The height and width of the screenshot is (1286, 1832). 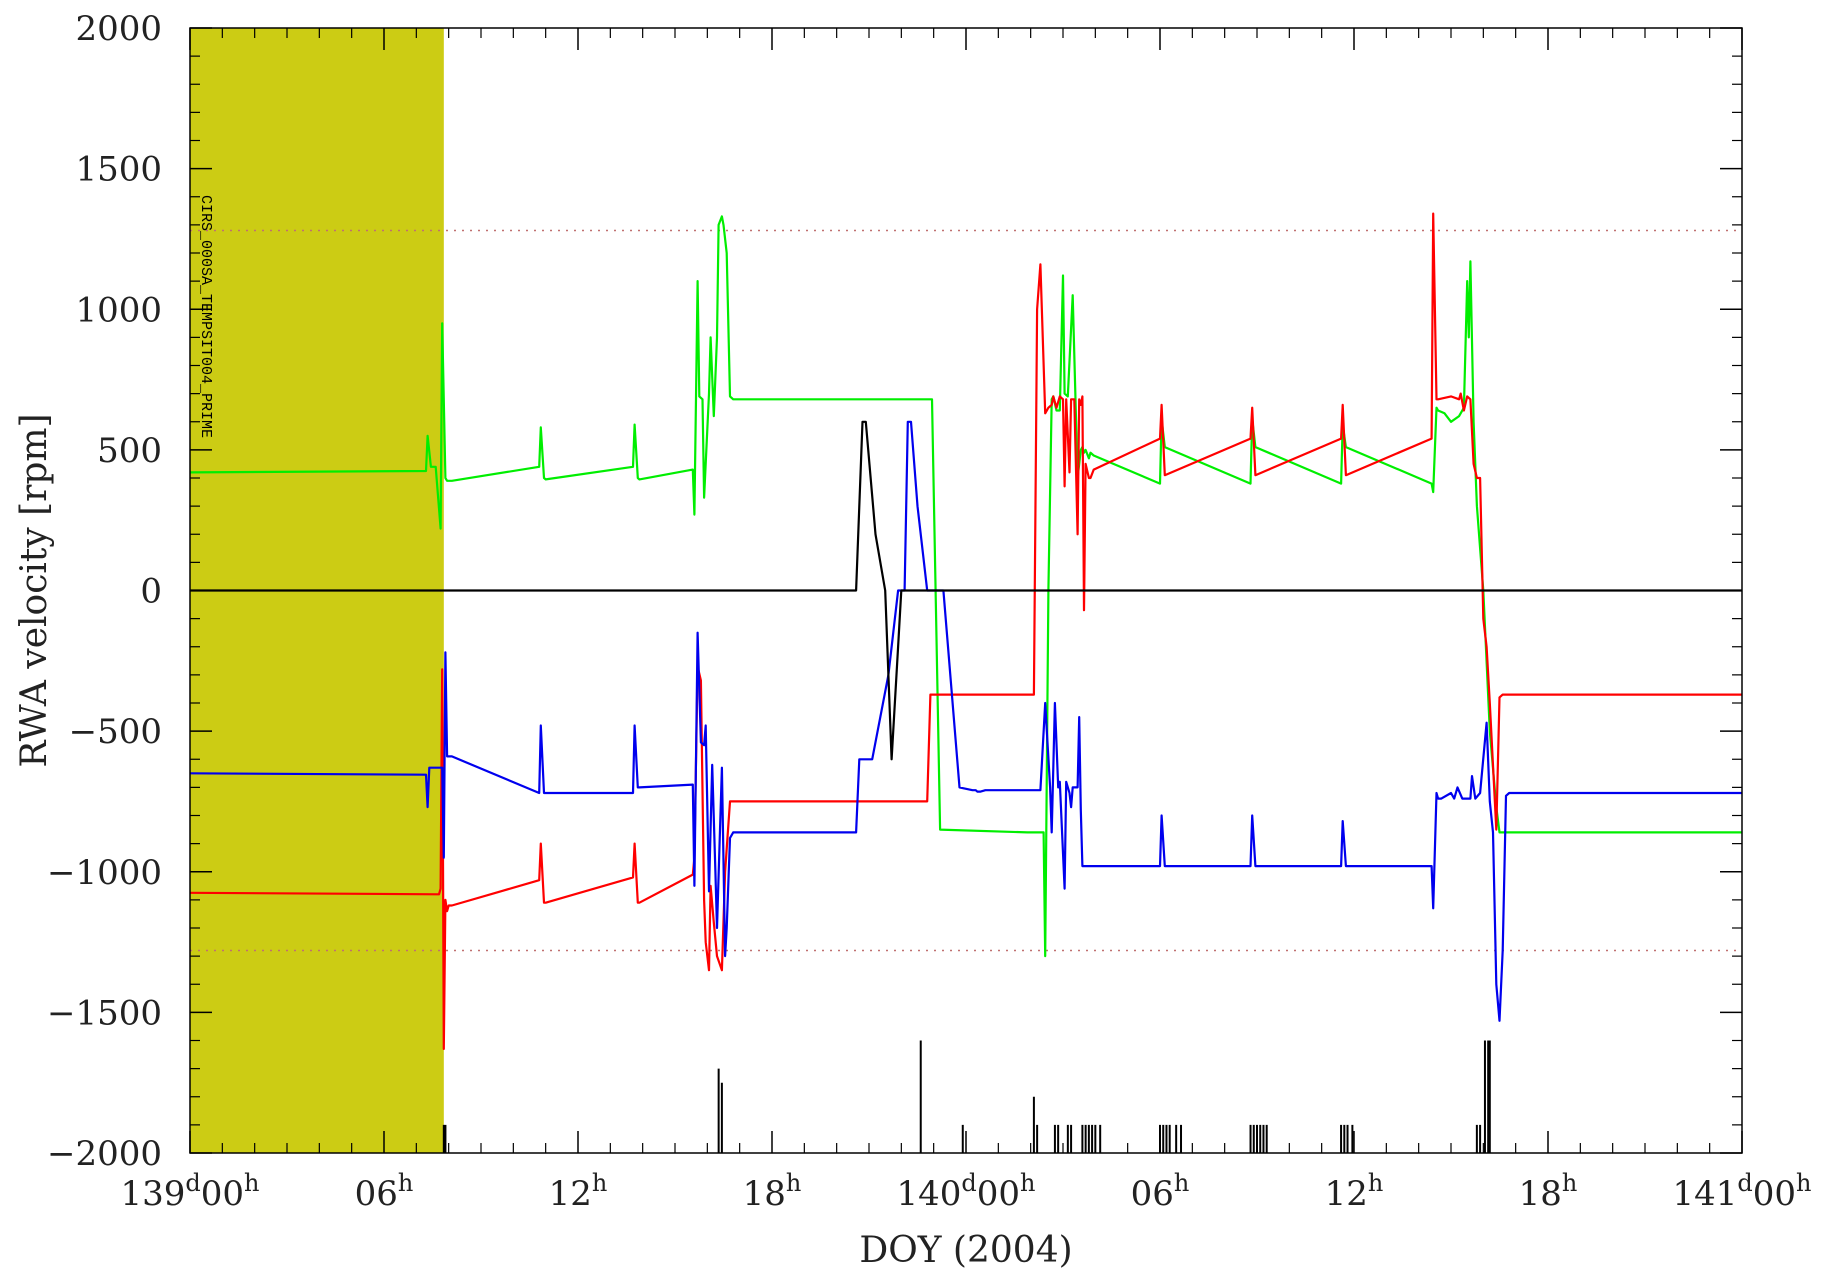 I want to click on y-axis-label: RWA velocity [rpm], so click(x=34, y=590).